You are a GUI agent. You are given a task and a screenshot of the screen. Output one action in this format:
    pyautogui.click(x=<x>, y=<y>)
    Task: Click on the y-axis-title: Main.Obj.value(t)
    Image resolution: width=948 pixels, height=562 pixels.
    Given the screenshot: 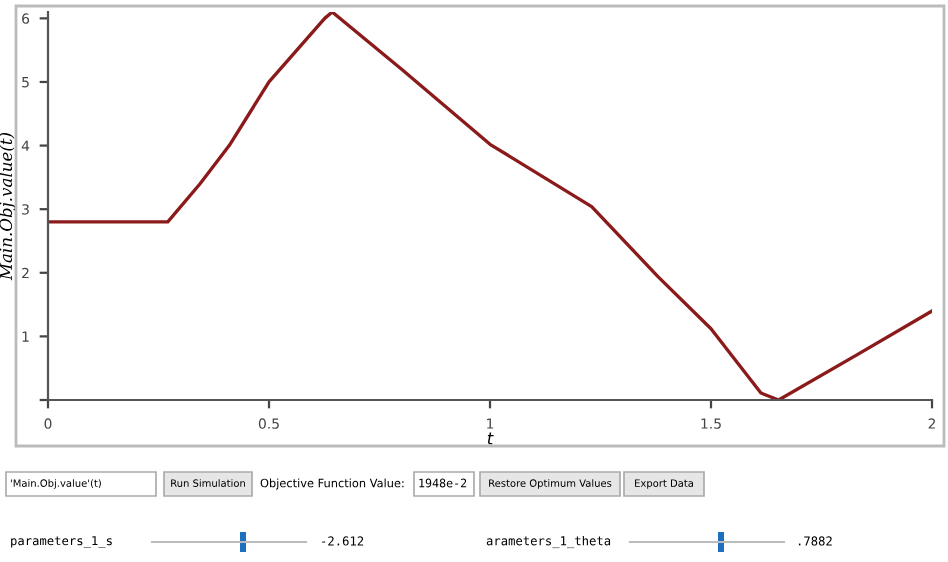 What is the action you would take?
    pyautogui.click(x=8, y=206)
    